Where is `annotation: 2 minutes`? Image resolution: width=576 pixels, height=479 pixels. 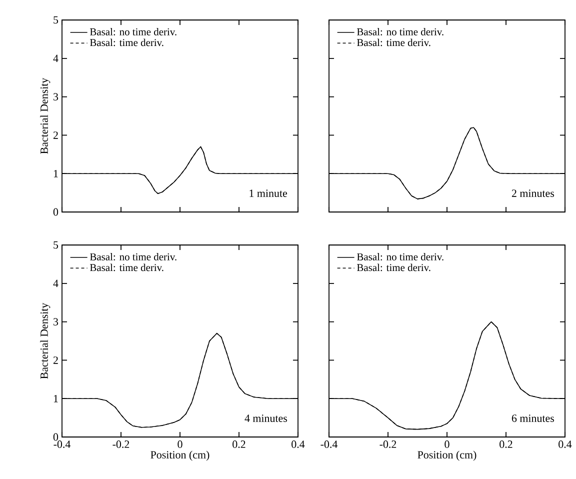
annotation: 2 minutes is located at coordinates (533, 193).